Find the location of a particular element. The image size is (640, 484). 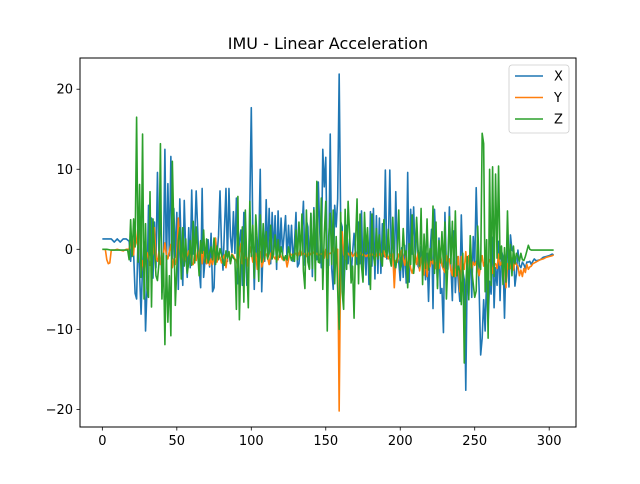

legend-label-x: X is located at coordinates (558, 77).